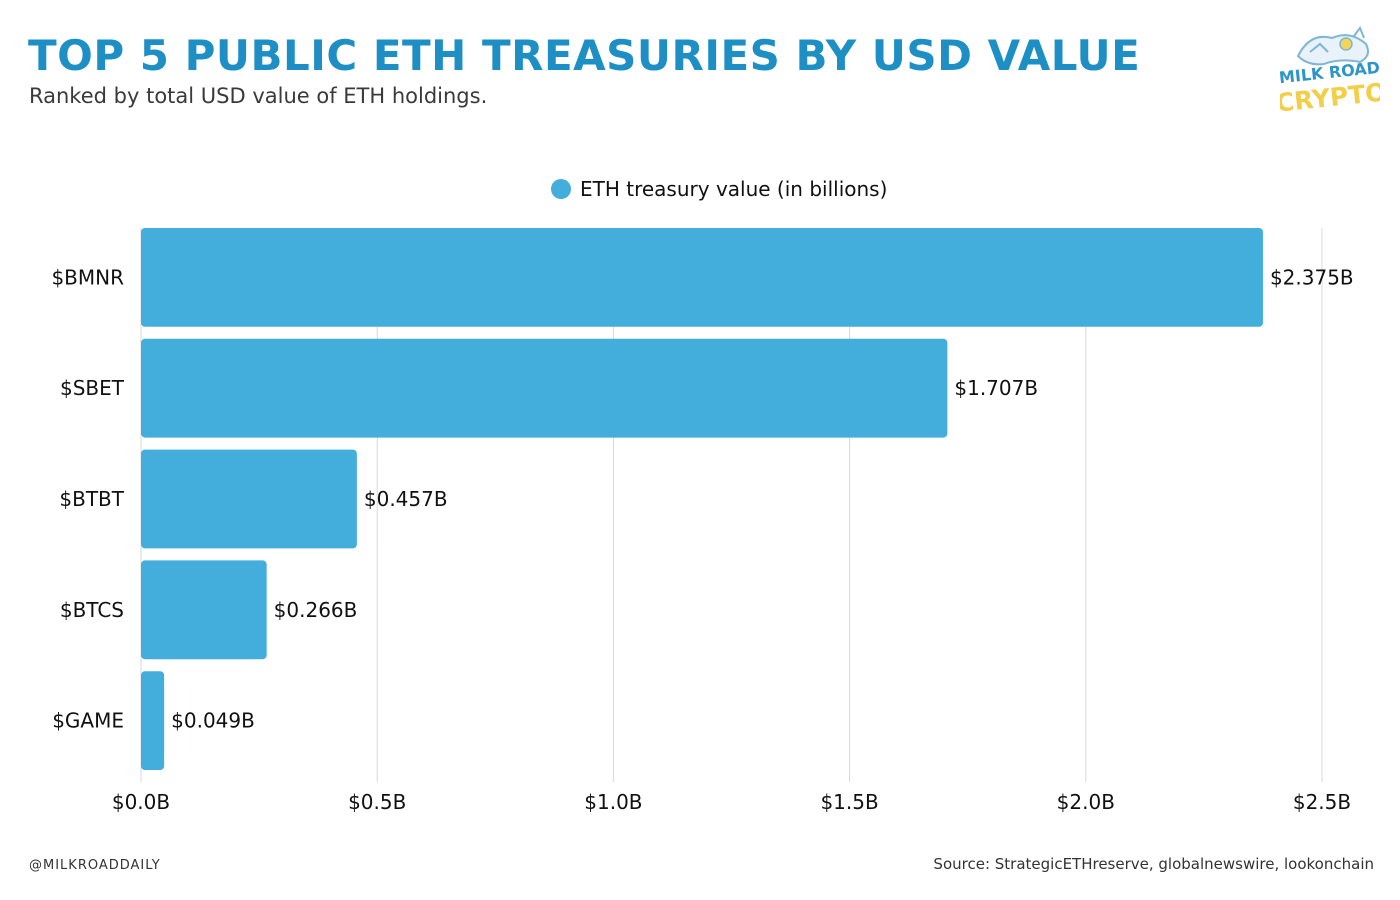  Describe the element at coordinates (1330, 71) in the screenshot. I see `milk-road-logo: MILK ROAD CRYPTO` at that location.